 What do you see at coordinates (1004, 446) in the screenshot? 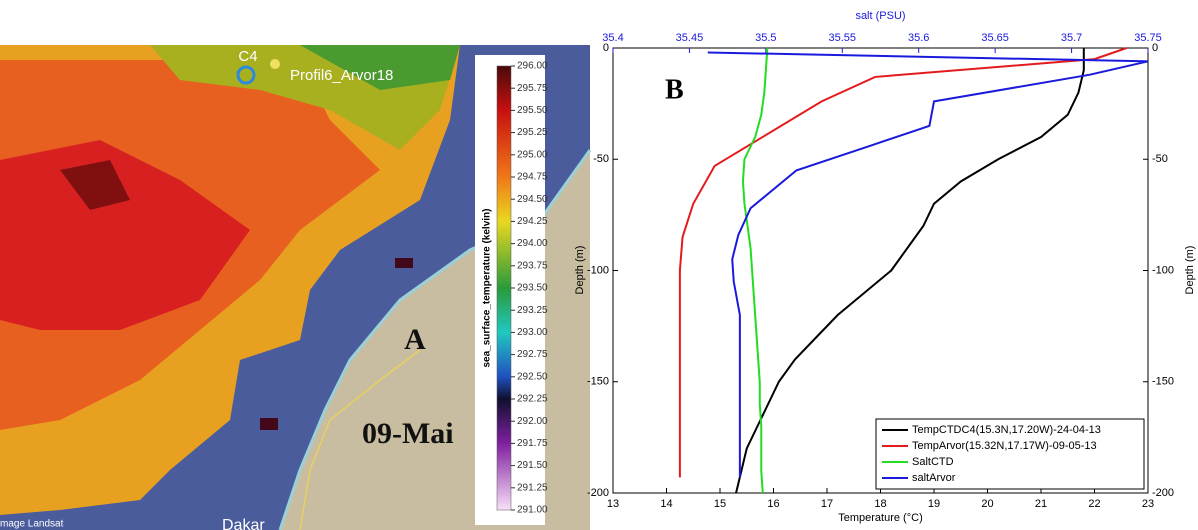
I see `legend-label: TempArvor(15.32N,17.17W)-09-05-13` at bounding box center [1004, 446].